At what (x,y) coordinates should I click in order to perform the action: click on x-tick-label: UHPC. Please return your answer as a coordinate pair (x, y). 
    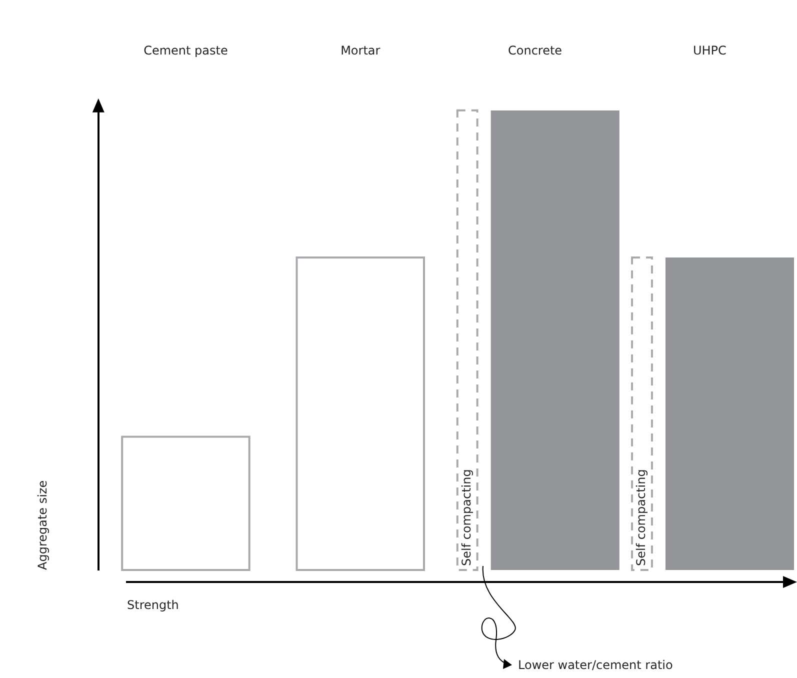
    Looking at the image, I should click on (709, 50).